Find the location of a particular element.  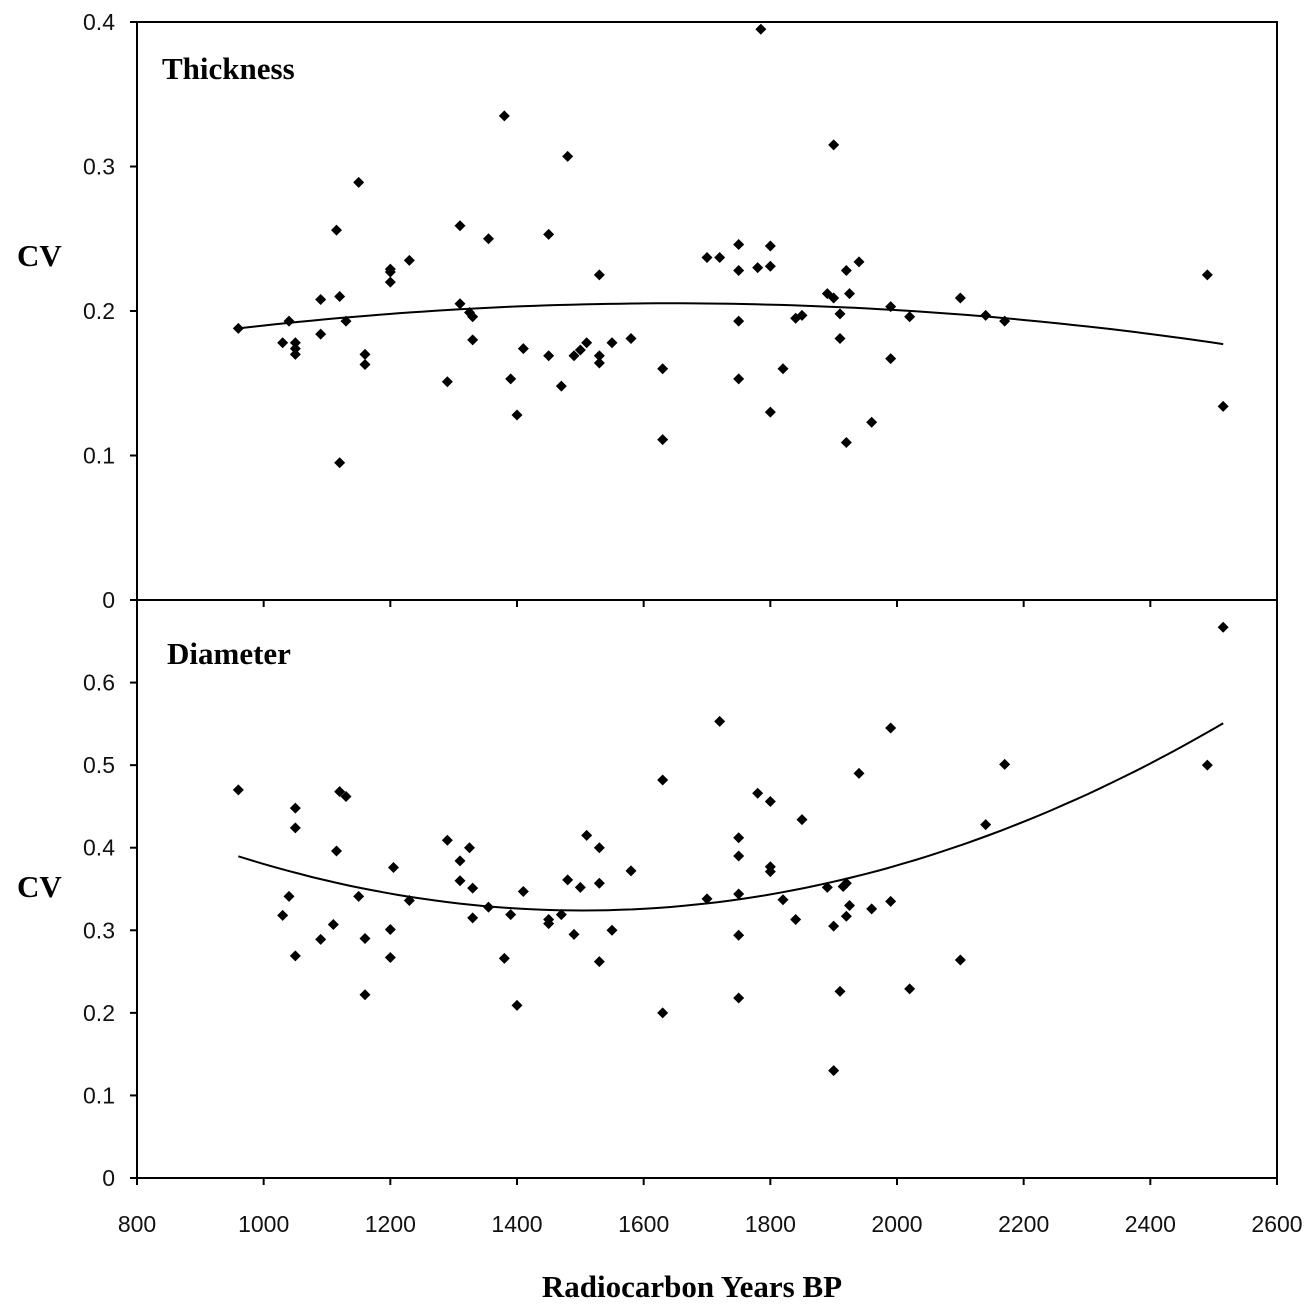

thickness-trend-line is located at coordinates (731, 324).